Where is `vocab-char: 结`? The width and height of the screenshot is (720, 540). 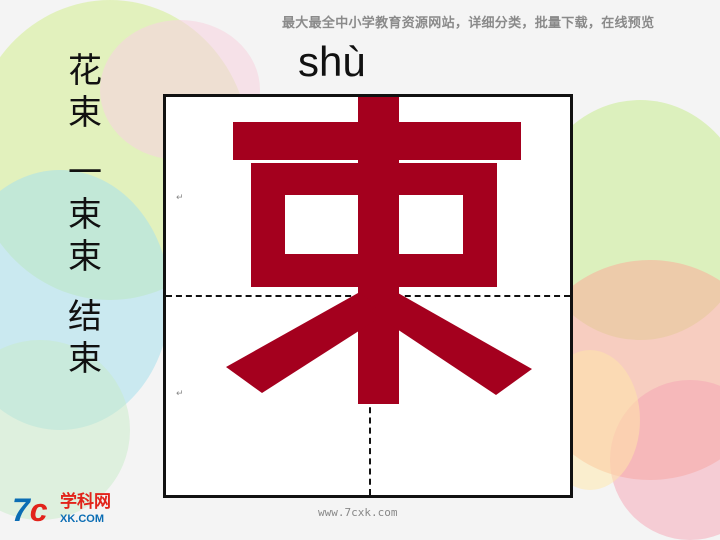 vocab-char: 结 is located at coordinates (85, 317).